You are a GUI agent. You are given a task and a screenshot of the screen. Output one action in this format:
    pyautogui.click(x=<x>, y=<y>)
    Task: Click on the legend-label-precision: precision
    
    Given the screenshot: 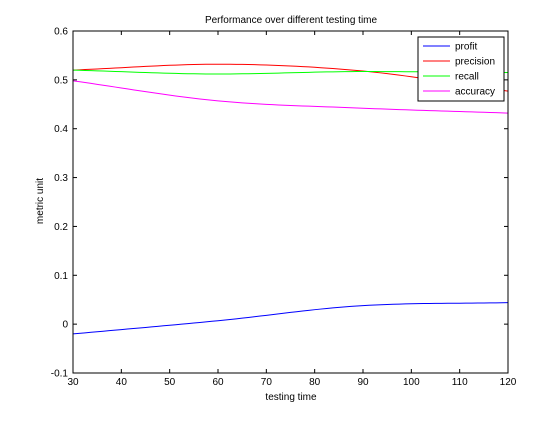 What is the action you would take?
    pyautogui.click(x=475, y=62)
    